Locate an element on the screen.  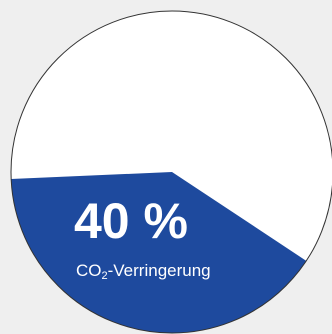
caption-prefix: CO is located at coordinates (89, 270).